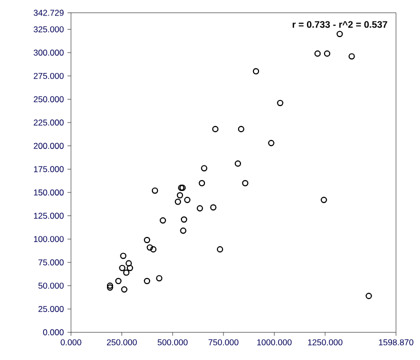 Image resolution: width=420 pixels, height=360 pixels. I want to click on y-tick-label: 50.000, so click(51, 285).